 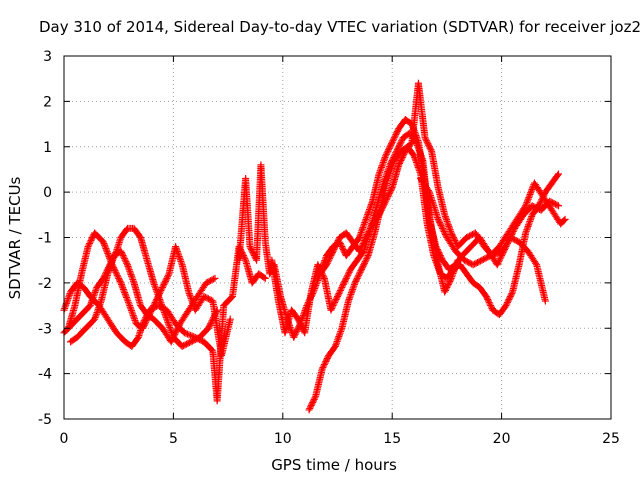 What do you see at coordinates (45, 284) in the screenshot?
I see `y-tick-label: -2` at bounding box center [45, 284].